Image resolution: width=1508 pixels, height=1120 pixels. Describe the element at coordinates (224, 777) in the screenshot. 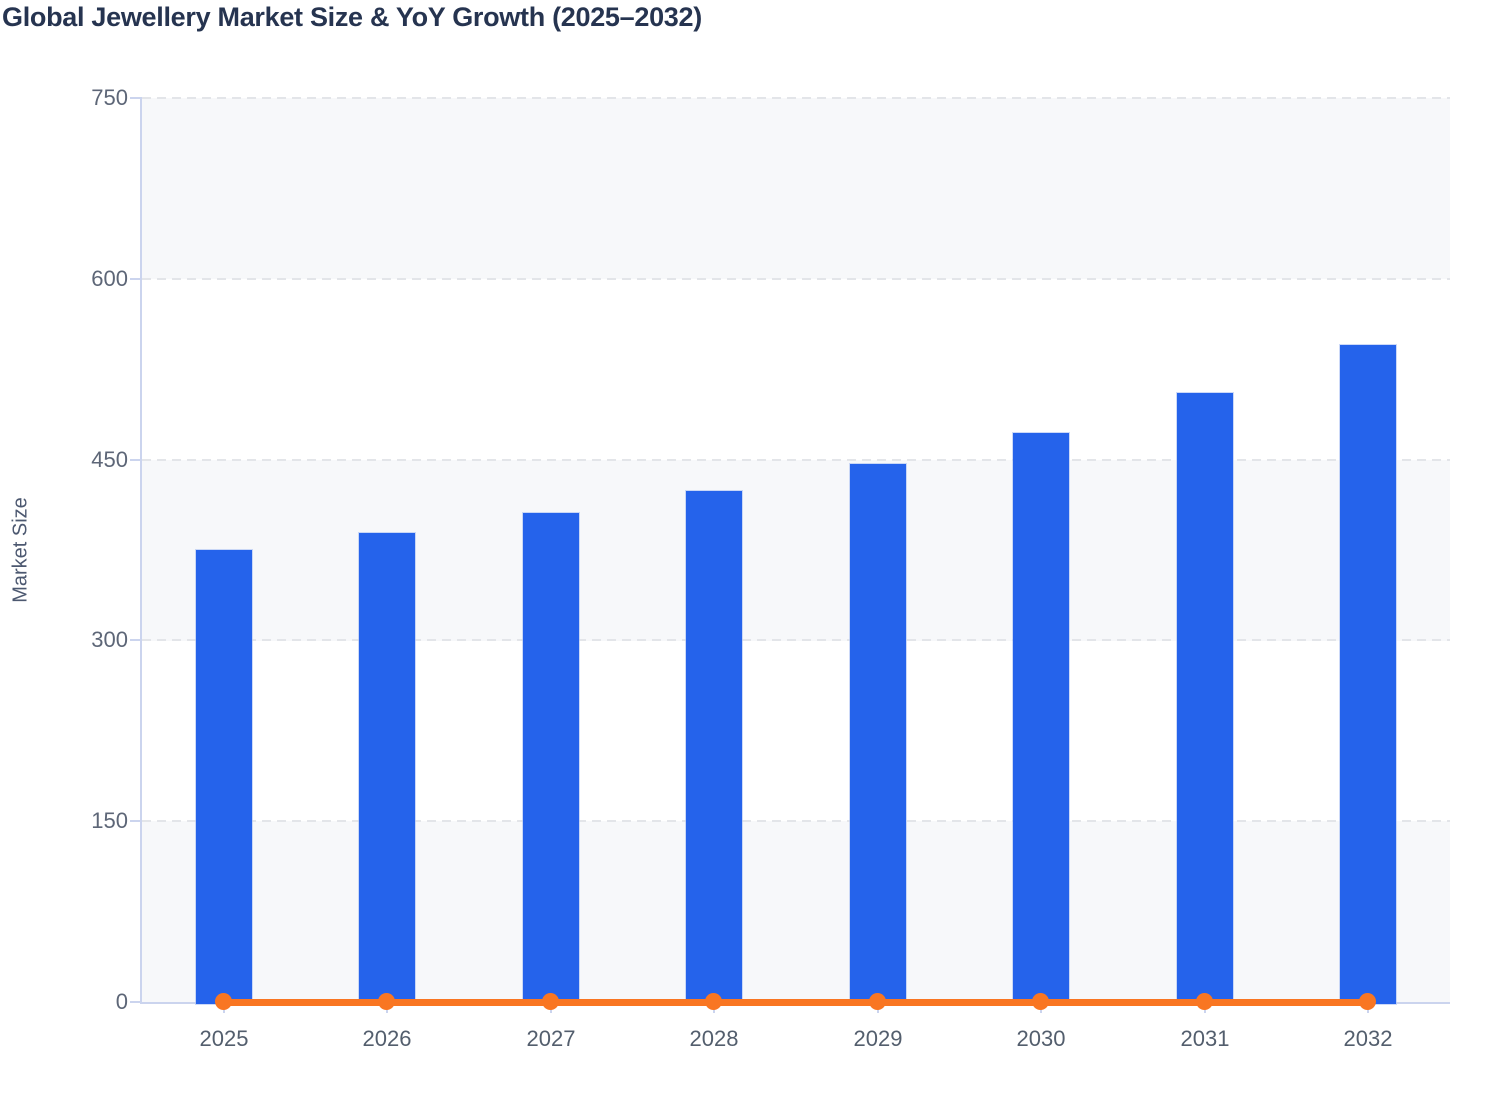

I see `bar-2025` at that location.